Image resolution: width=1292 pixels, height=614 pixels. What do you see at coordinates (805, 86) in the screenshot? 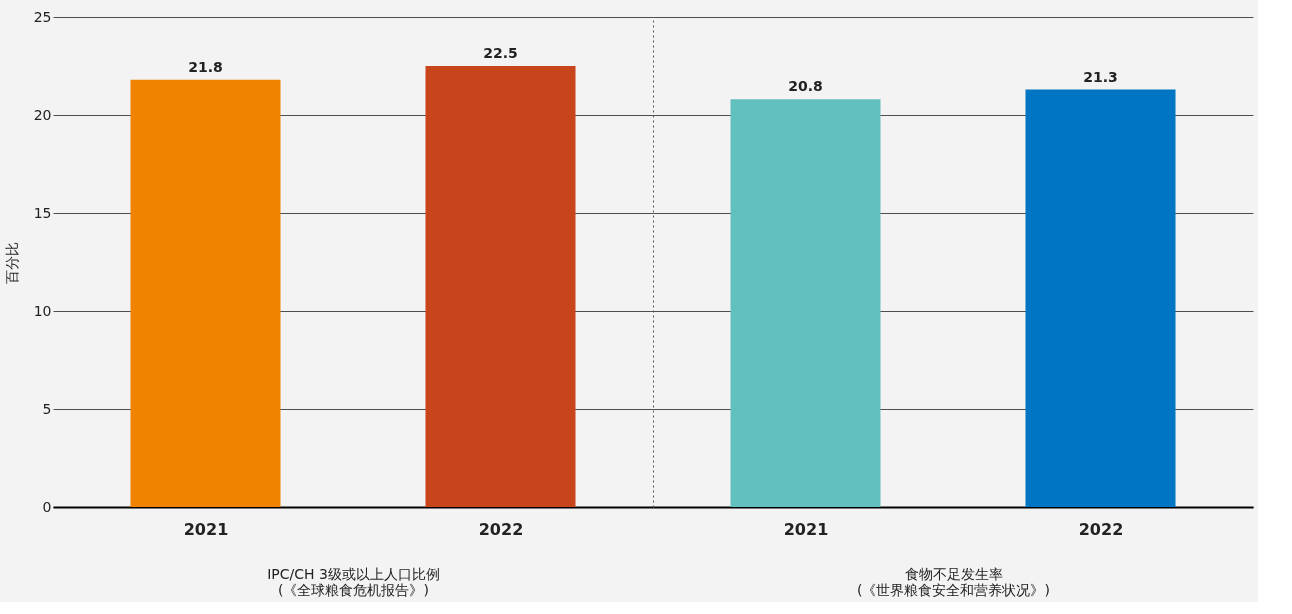
I see `data-label: 20.8` at bounding box center [805, 86].